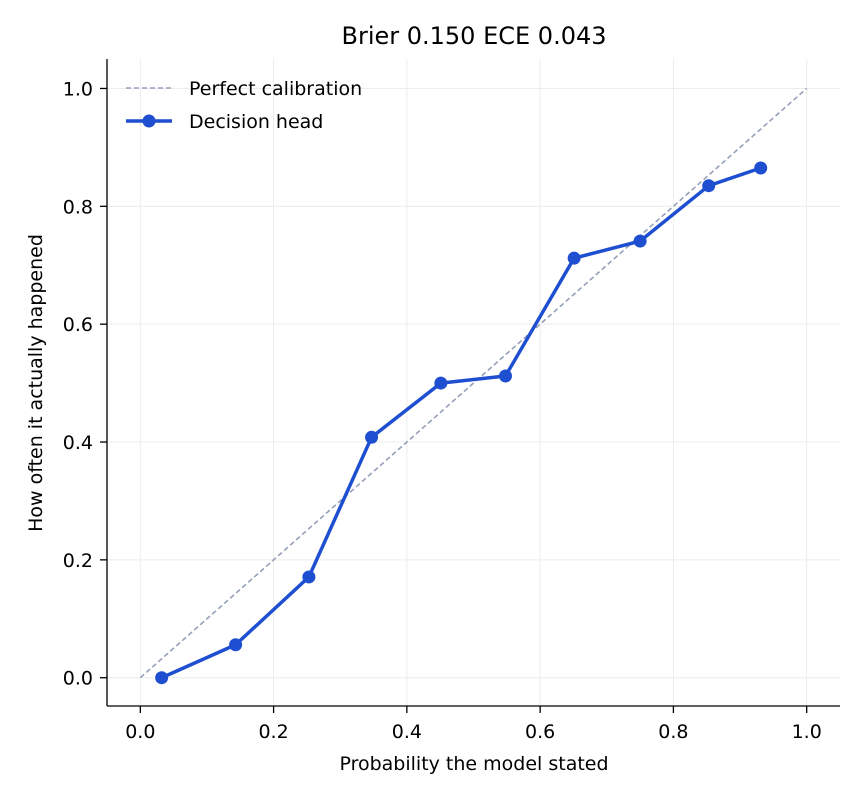 The height and width of the screenshot is (800, 864). Describe the element at coordinates (473, 724) in the screenshot. I see `x-axis-ticks: 0.0 0.2 0.4 0.6 0.8 1.0` at that location.